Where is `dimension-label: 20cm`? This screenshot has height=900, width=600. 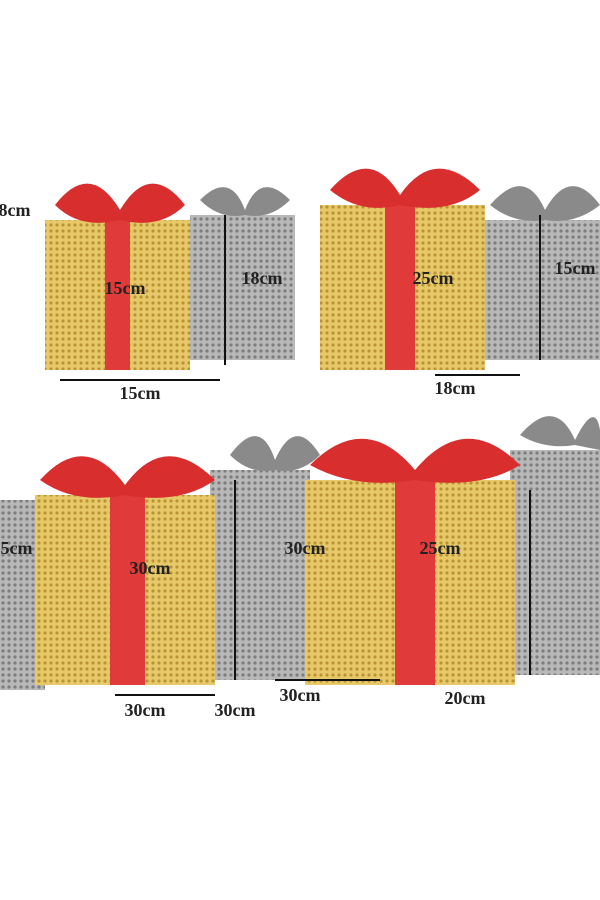 dimension-label: 20cm is located at coordinates (465, 698).